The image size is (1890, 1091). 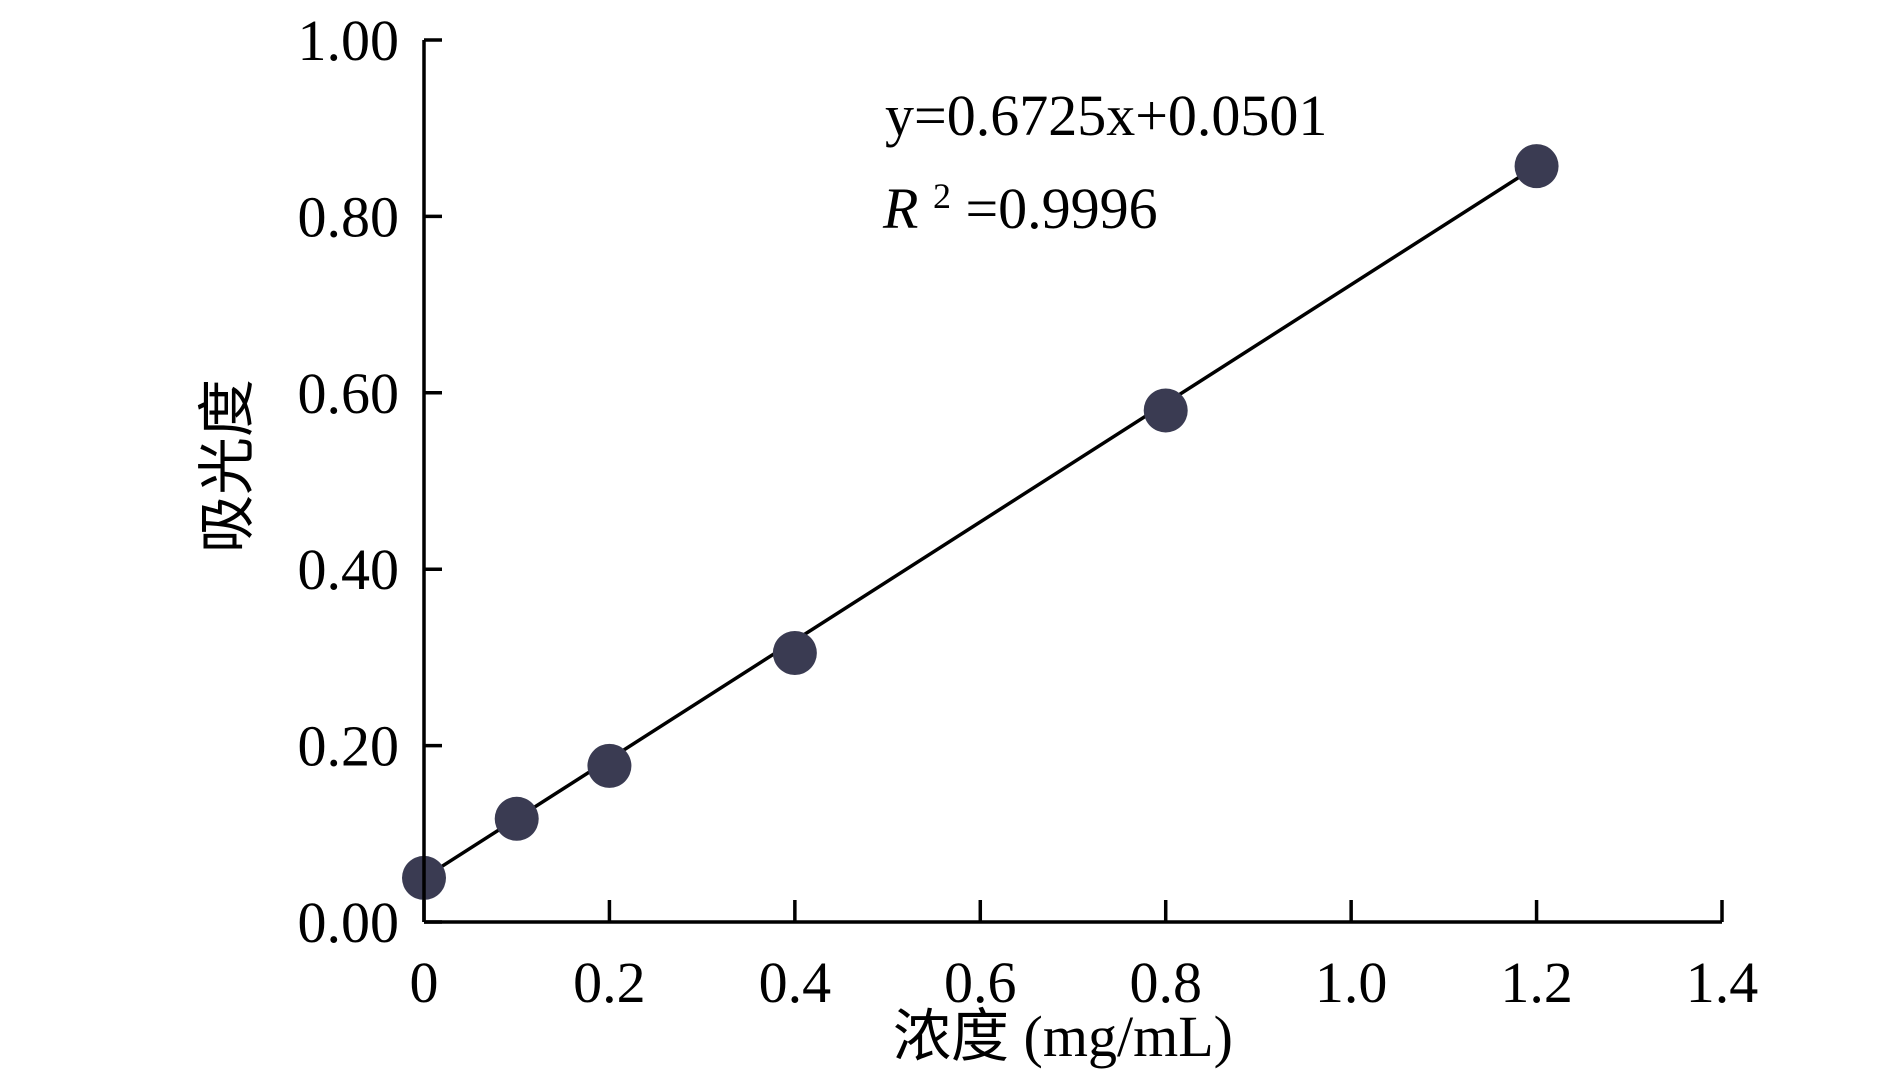 What do you see at coordinates (424, 982) in the screenshot?
I see `x-tick-label: 0` at bounding box center [424, 982].